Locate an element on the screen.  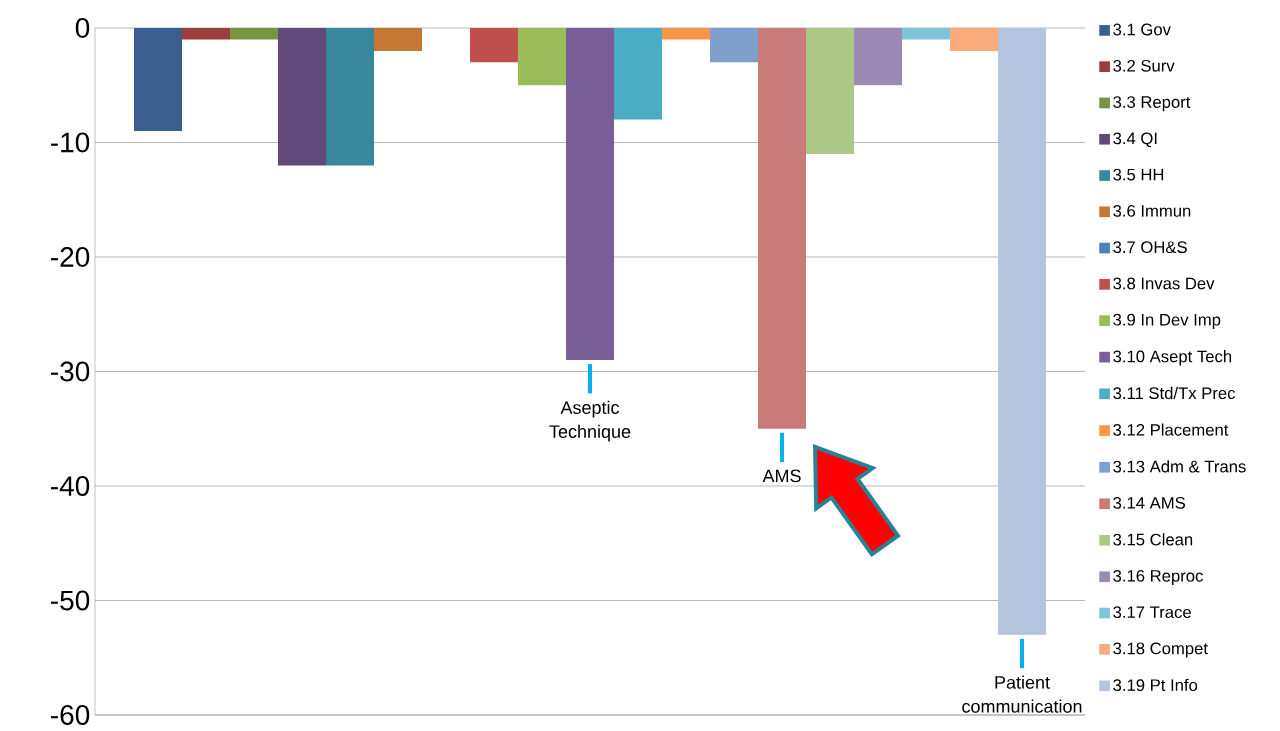
annotation: Patient communication is located at coordinates (1022, 694).